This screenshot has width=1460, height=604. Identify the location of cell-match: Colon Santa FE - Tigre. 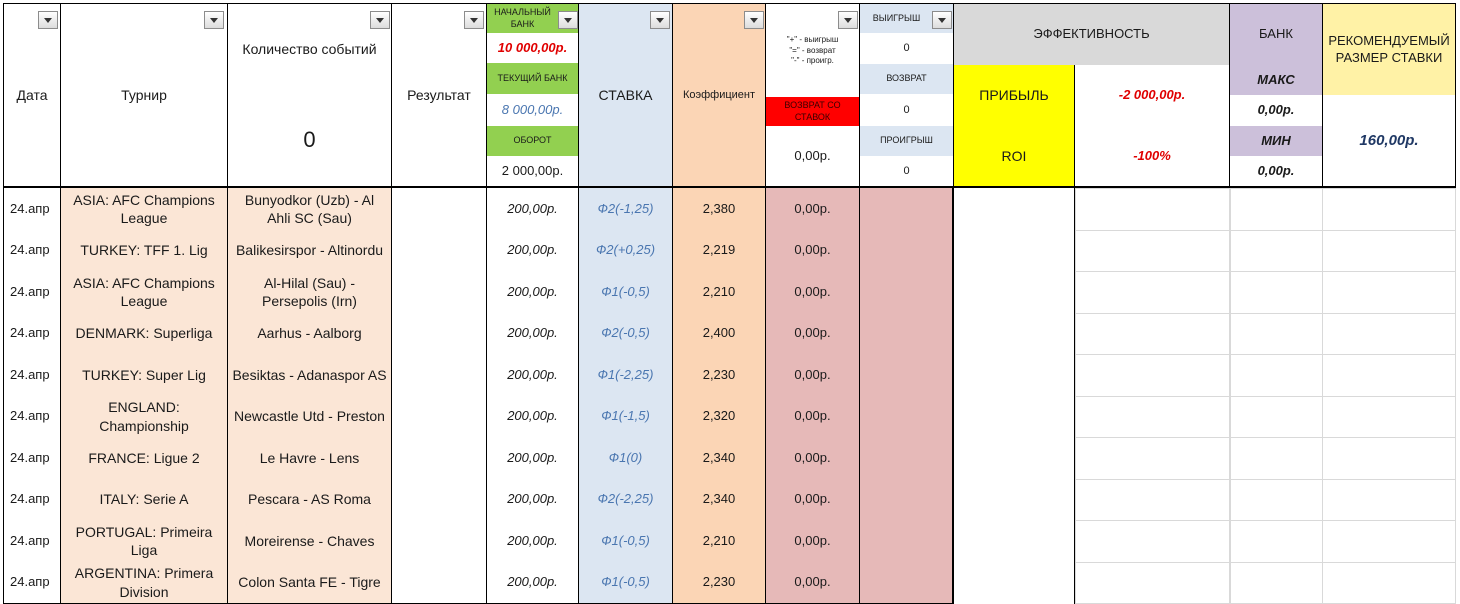
(309, 583).